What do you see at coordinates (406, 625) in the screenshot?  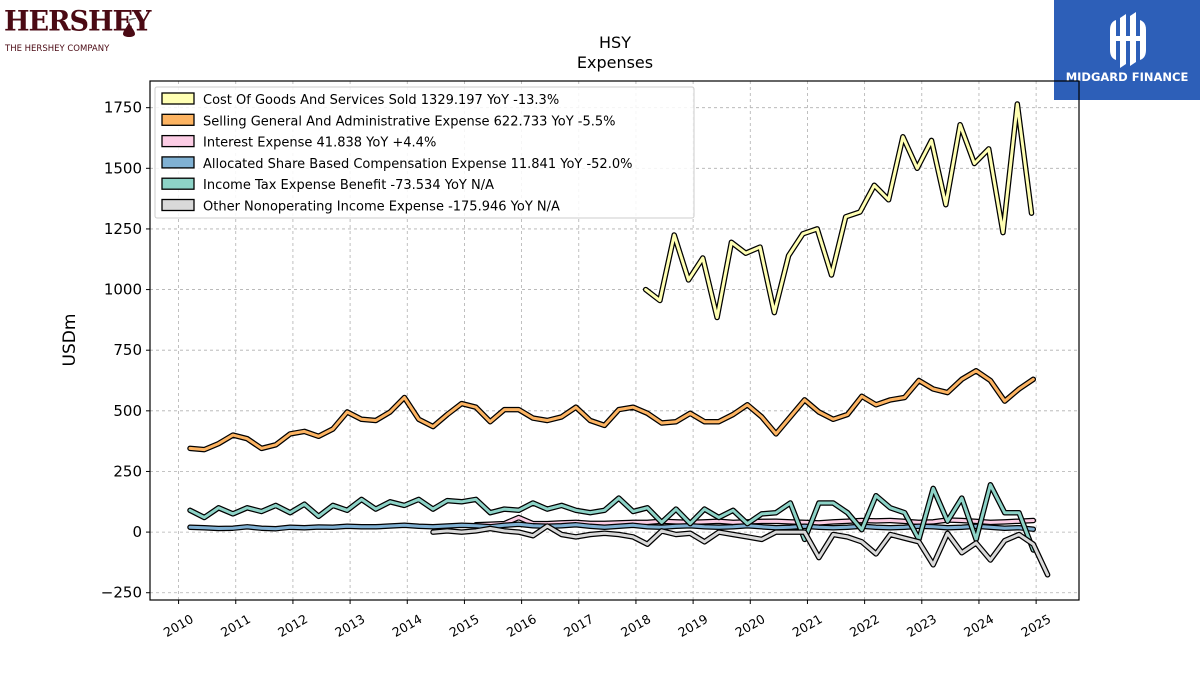 I see `x-tick-label: 2014` at bounding box center [406, 625].